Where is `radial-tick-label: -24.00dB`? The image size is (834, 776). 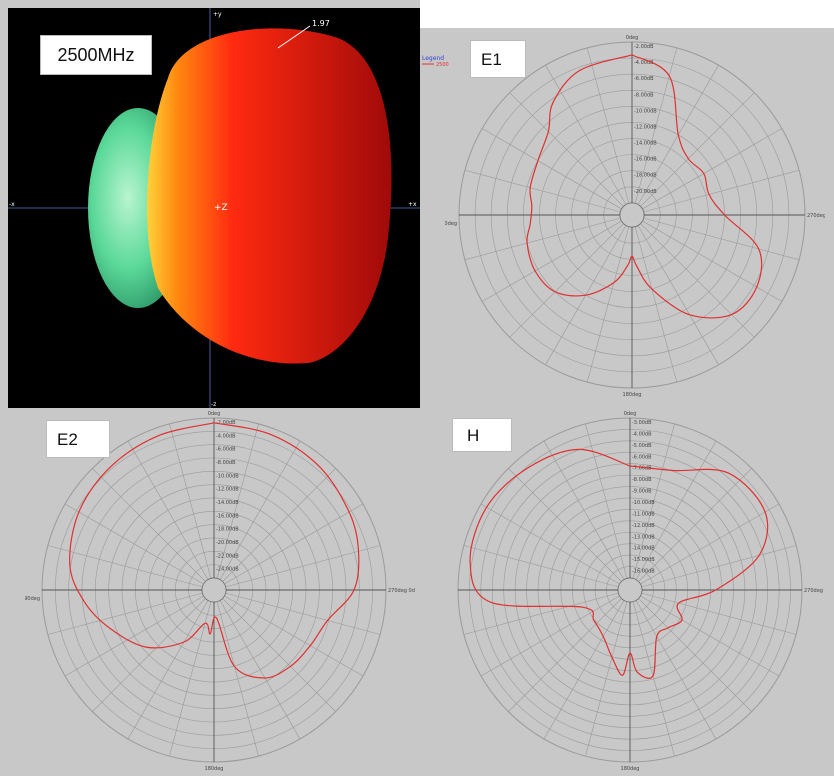
radial-tick-label: -24.00dB is located at coordinates (227, 570).